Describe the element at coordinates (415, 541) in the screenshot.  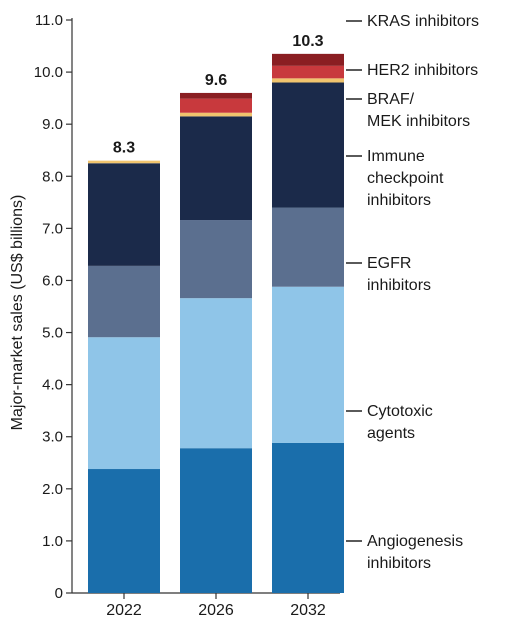
I see `legend-label: Angiogenesis` at that location.